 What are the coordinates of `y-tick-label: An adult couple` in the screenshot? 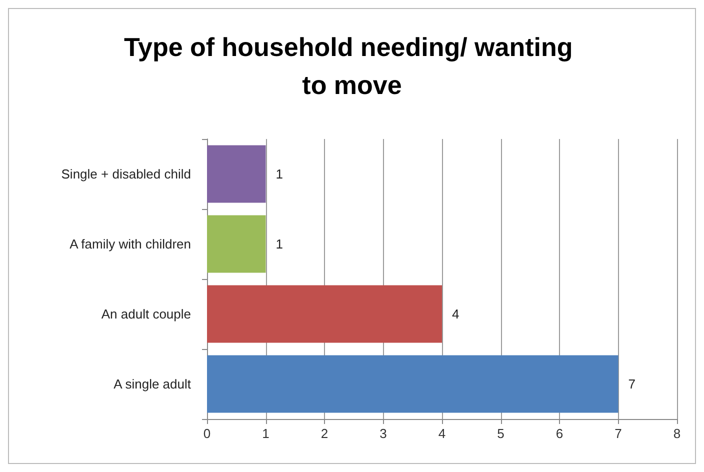 It's located at (146, 314).